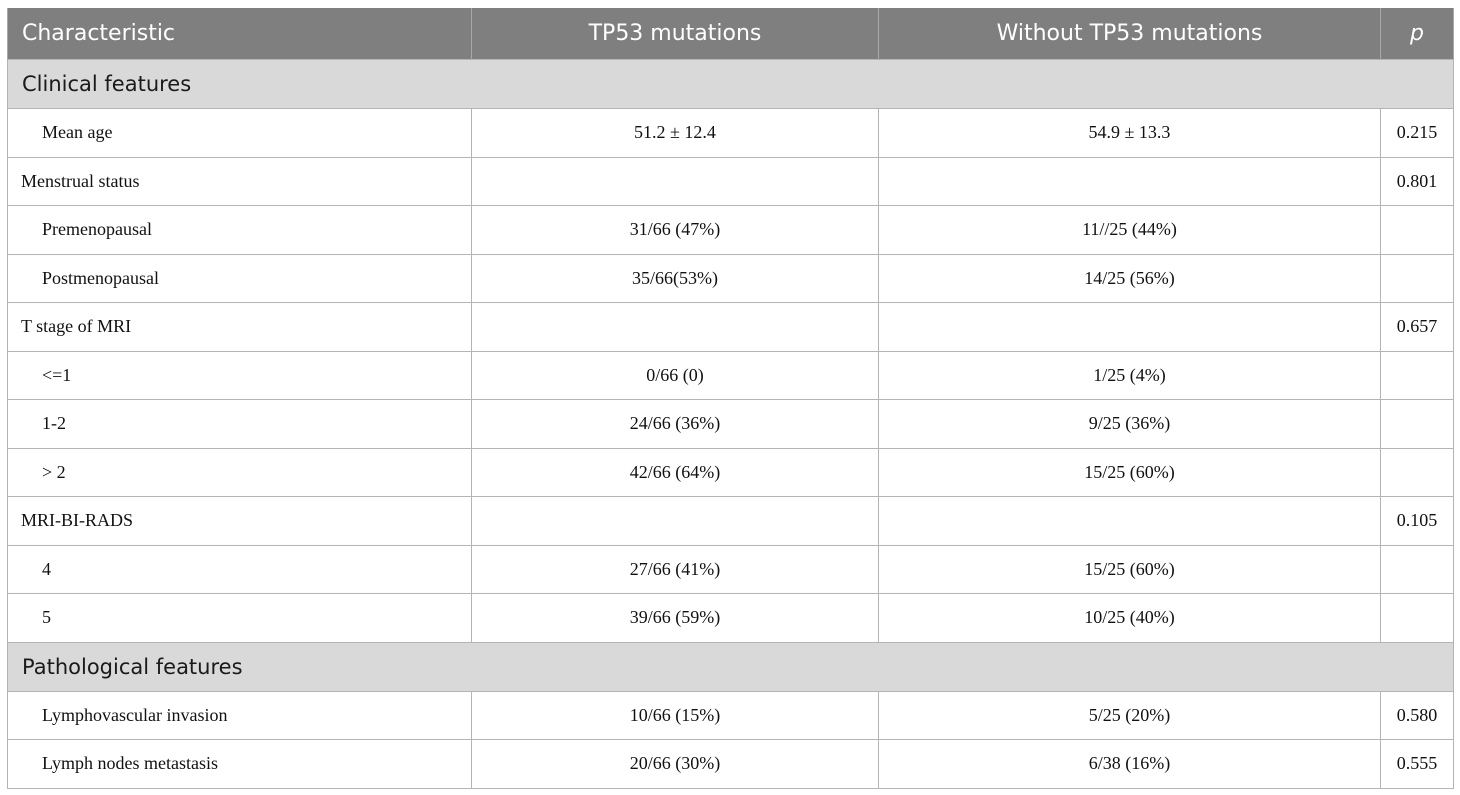 The height and width of the screenshot is (795, 1460). What do you see at coordinates (1129, 34) in the screenshot?
I see `header-without-tp53-mutations: Without TP53 mutations` at bounding box center [1129, 34].